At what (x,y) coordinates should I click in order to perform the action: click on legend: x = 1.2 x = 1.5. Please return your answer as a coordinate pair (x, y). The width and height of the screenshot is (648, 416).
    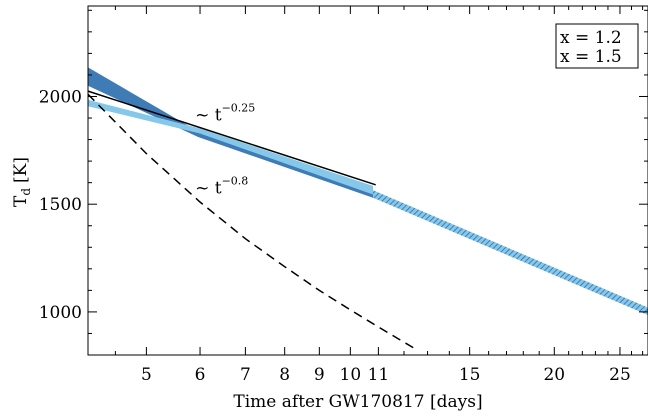
    Looking at the image, I should click on (597, 46).